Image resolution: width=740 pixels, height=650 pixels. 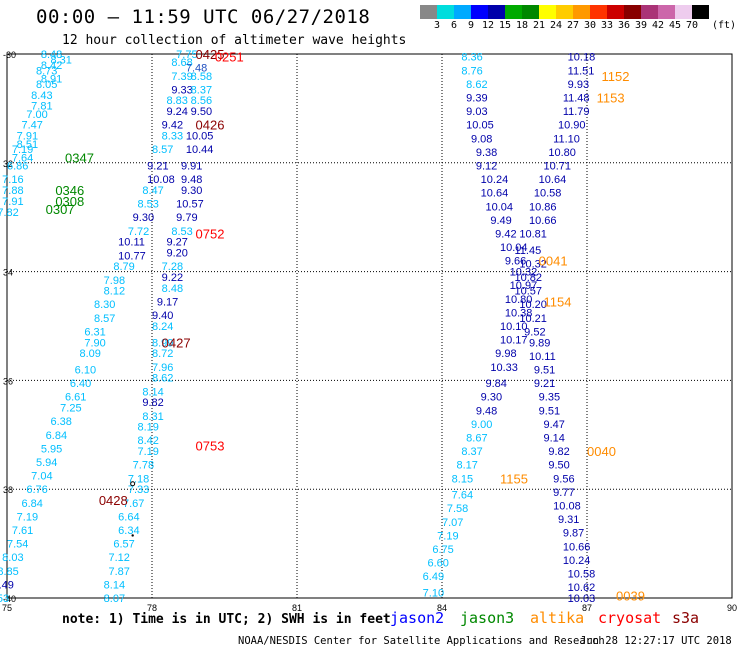 What do you see at coordinates (487, 618) in the screenshot?
I see `legend-jason3: jason3` at bounding box center [487, 618].